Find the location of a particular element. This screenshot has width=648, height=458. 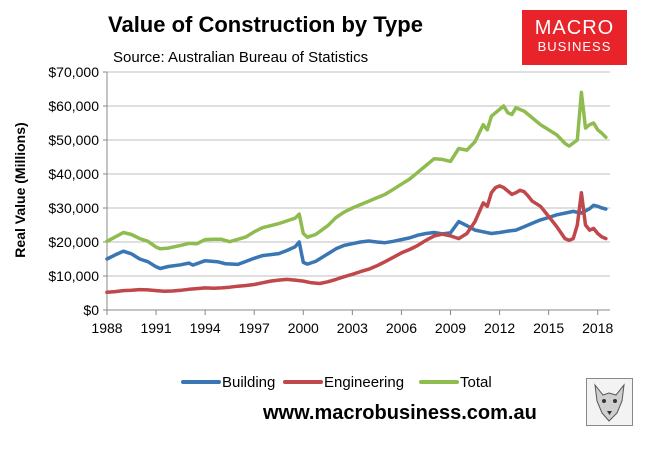

x-tick-label: 2000 is located at coordinates (303, 328).